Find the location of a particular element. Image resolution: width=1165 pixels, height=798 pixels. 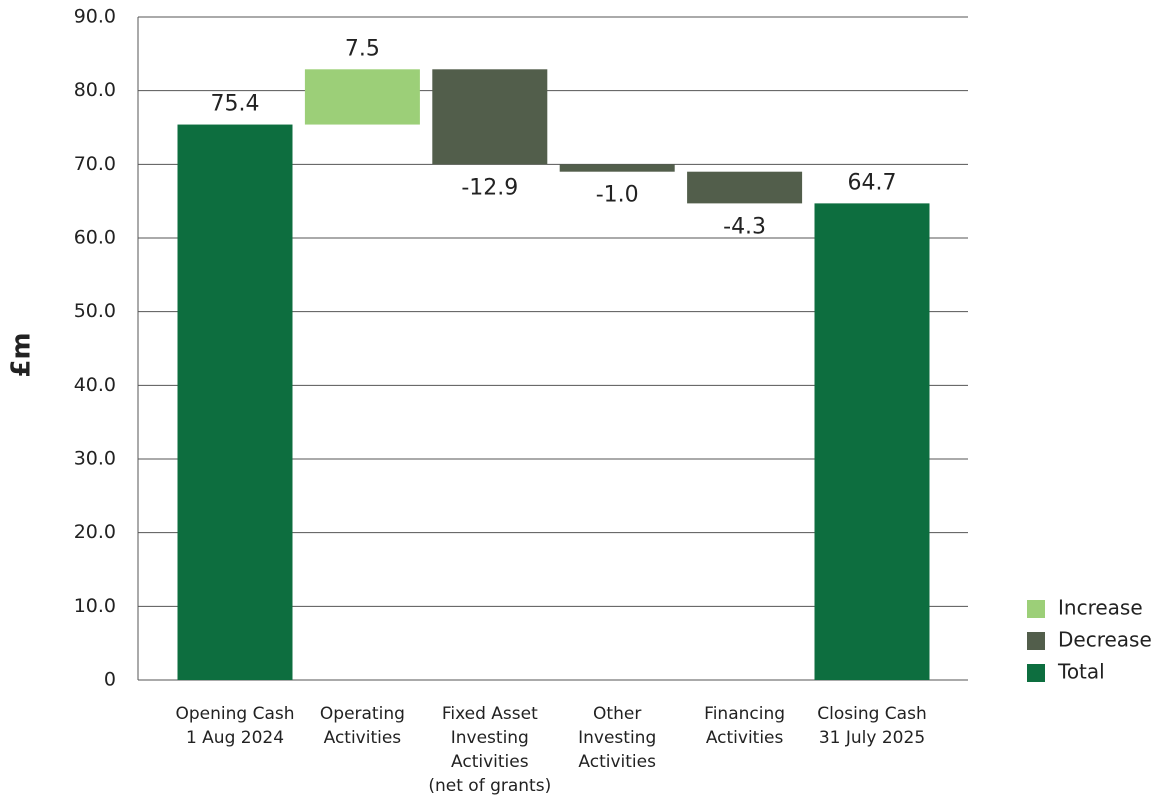

x-tick-label: Operating is located at coordinates (362, 714).